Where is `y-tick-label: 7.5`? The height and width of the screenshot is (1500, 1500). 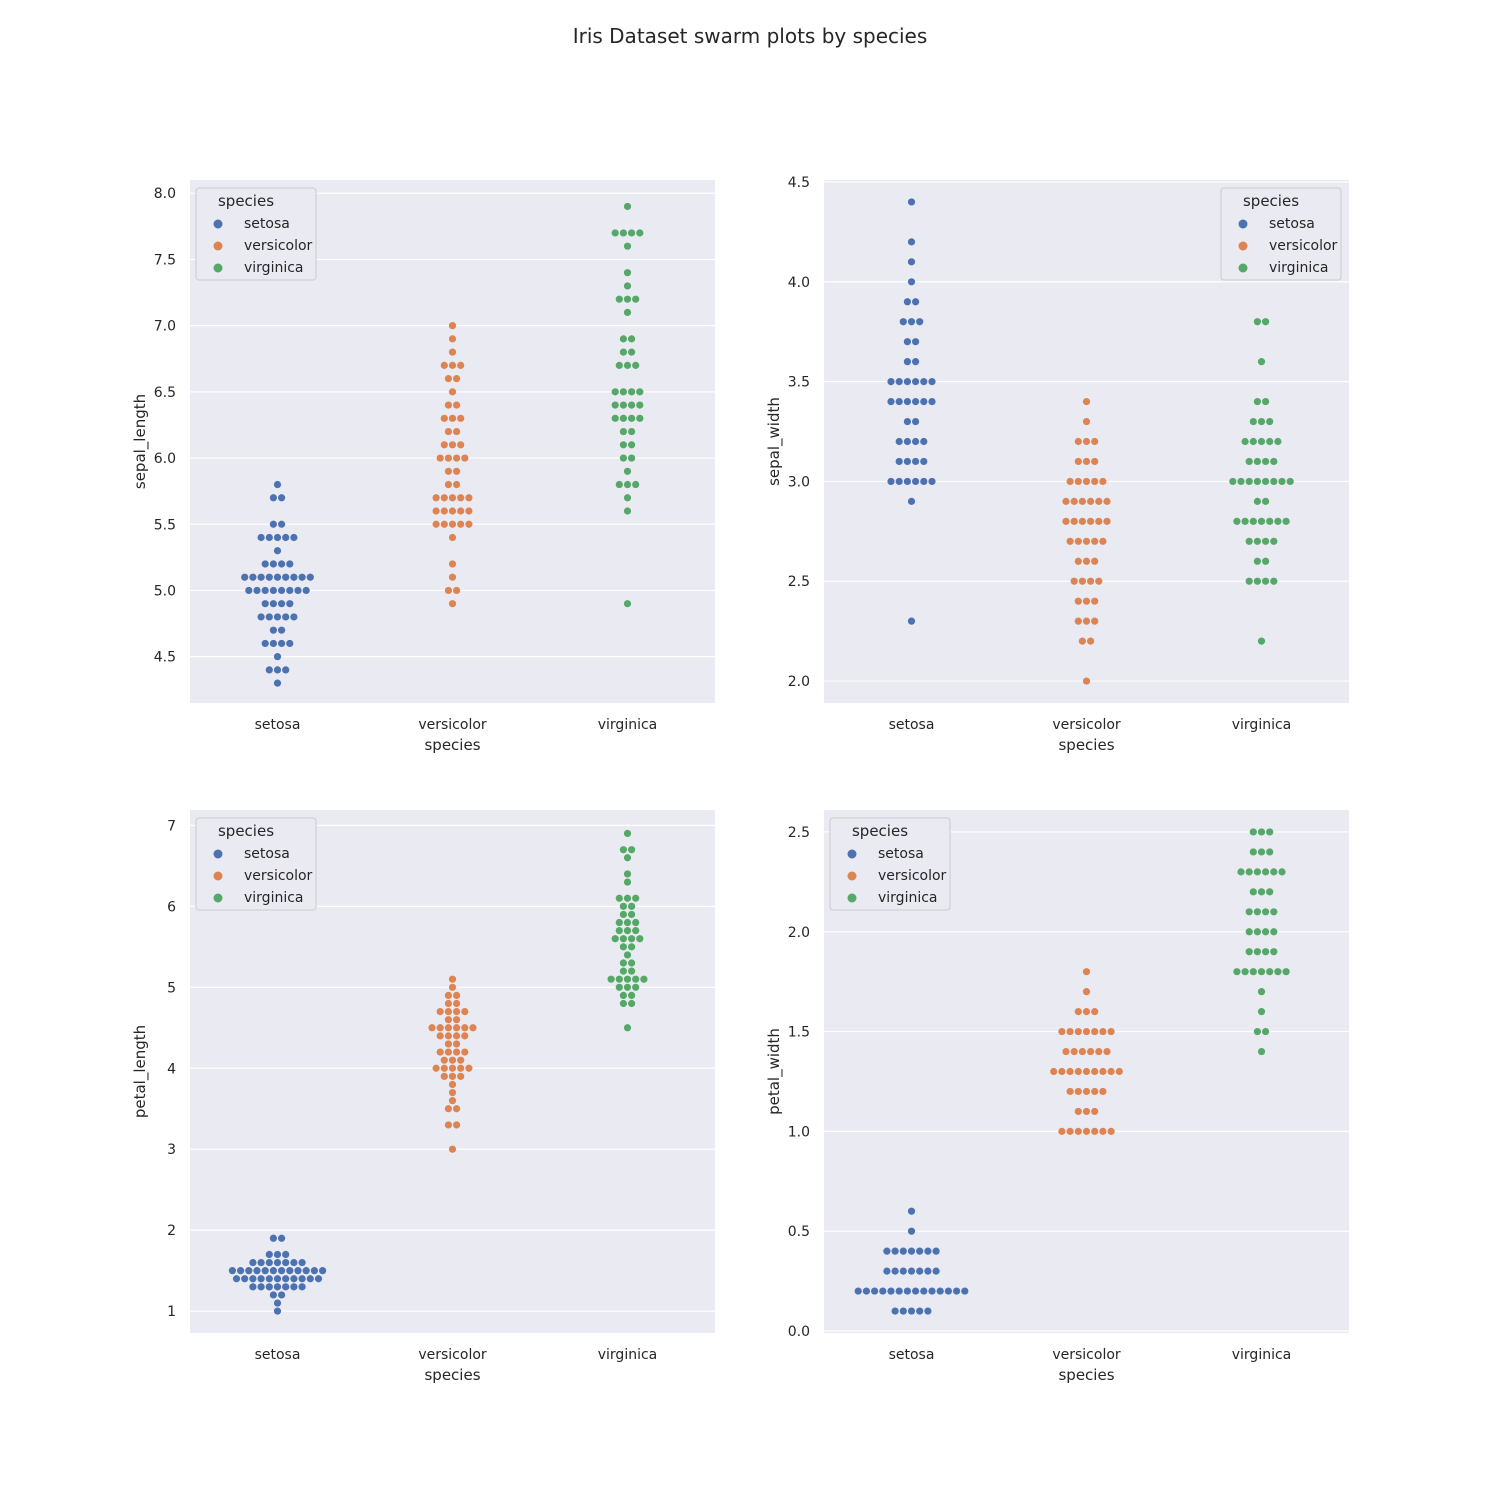 y-tick-label: 7.5 is located at coordinates (165, 260).